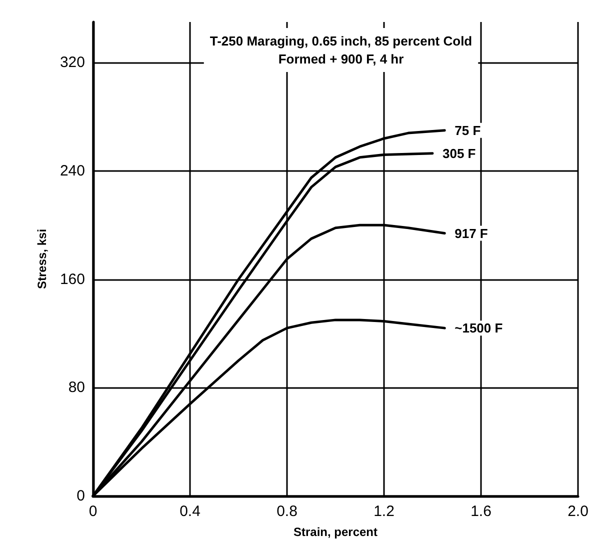  Describe the element at coordinates (287, 511) in the screenshot. I see `x-tick-label: 0.8` at that location.